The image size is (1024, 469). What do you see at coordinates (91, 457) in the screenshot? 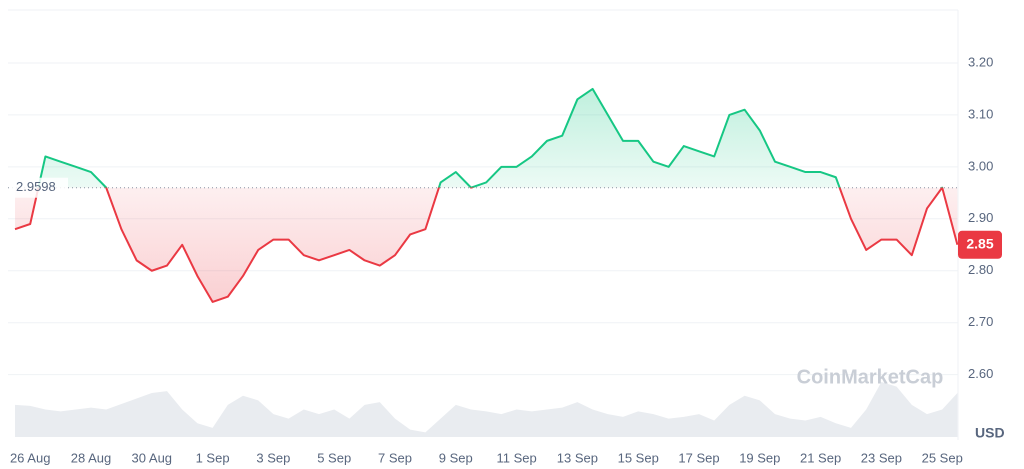
I see `x-tick-label: 28 Aug` at bounding box center [91, 457].